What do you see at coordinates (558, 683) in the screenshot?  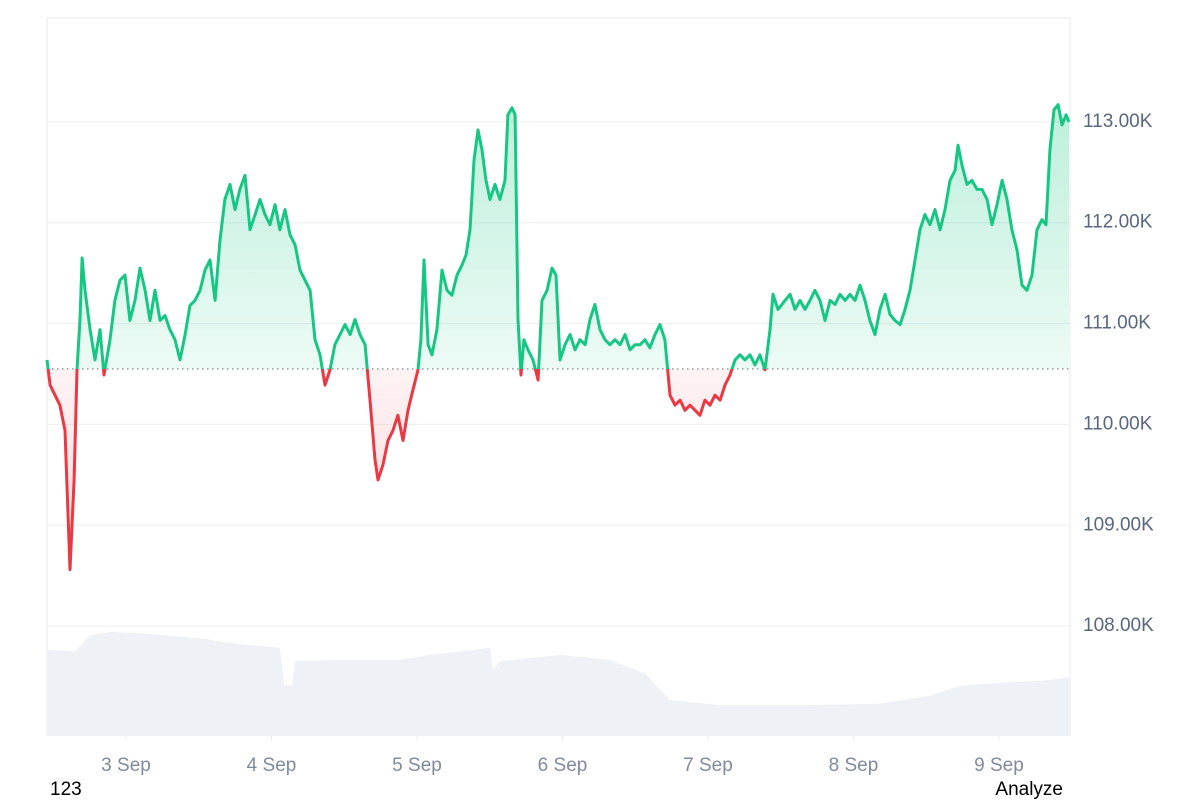 I see `volume-area` at bounding box center [558, 683].